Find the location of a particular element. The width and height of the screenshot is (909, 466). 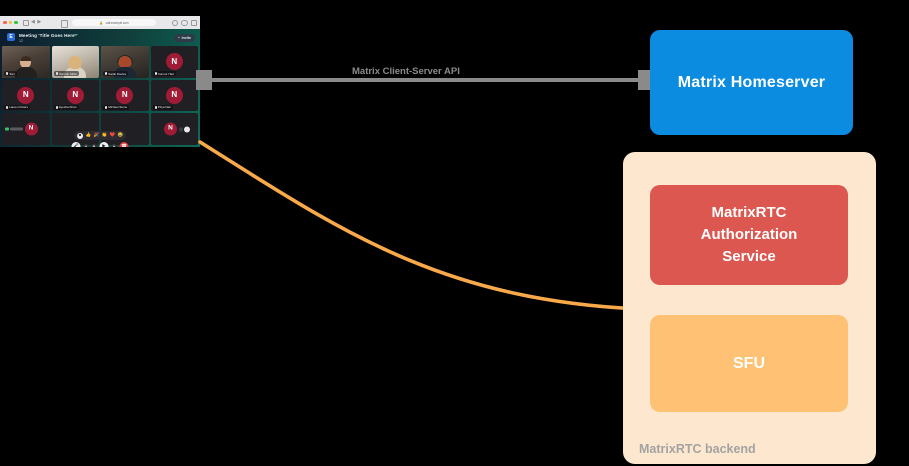

participant-name: Tom is located at coordinates (12, 73).